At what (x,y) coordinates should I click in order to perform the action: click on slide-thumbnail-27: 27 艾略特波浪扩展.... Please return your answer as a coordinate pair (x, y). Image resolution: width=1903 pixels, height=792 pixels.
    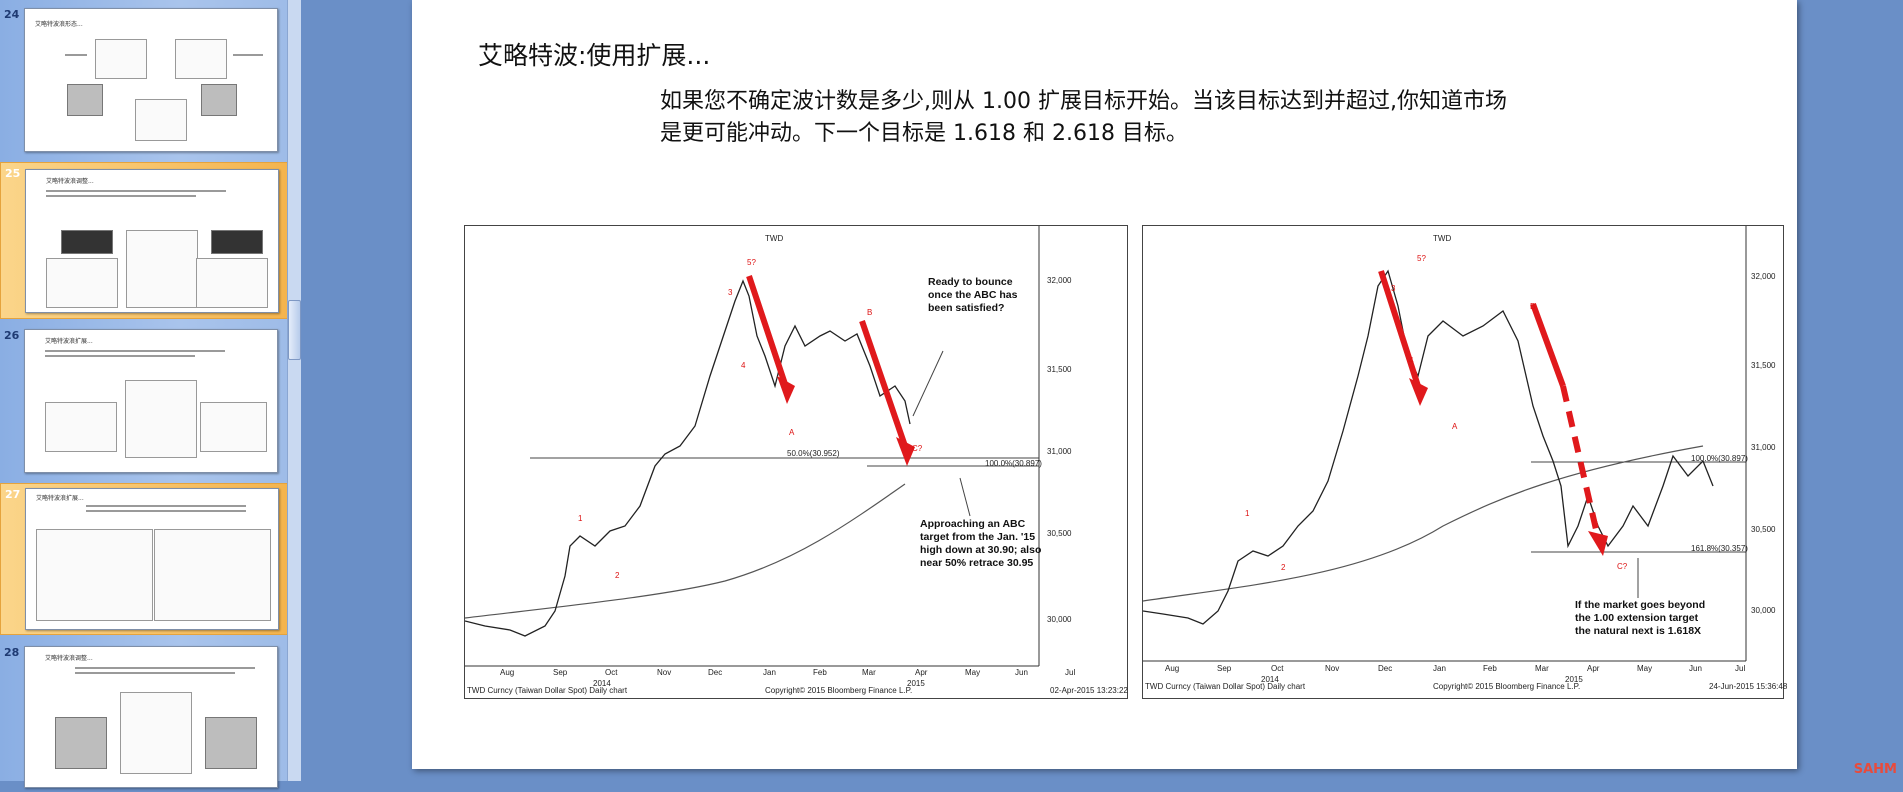
    Looking at the image, I should click on (144, 559).